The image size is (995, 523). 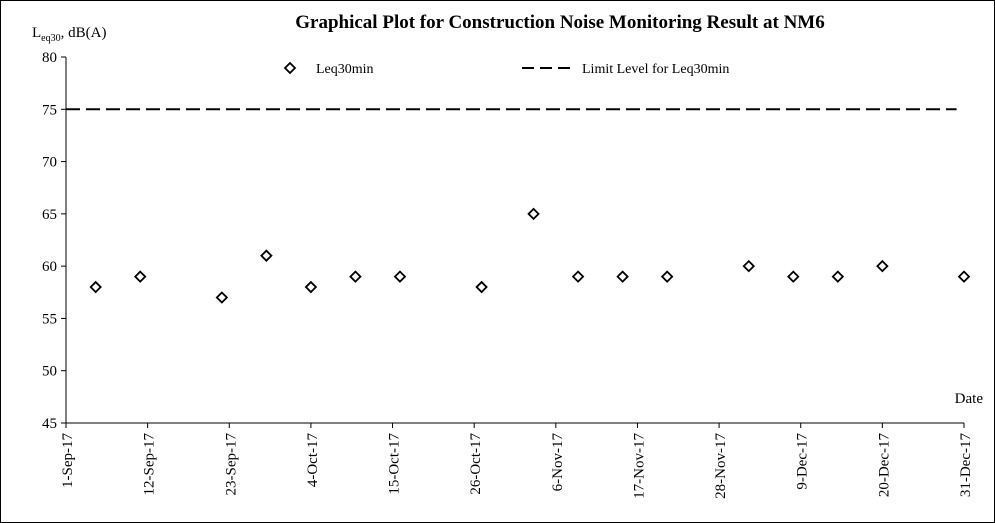 What do you see at coordinates (50, 38) in the screenshot?
I see `y-axis-label-sub: eq30` at bounding box center [50, 38].